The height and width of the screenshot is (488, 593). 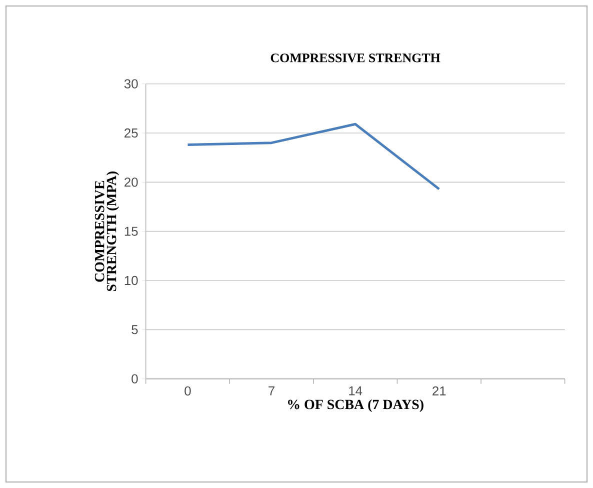 I want to click on line-series, so click(x=313, y=156).